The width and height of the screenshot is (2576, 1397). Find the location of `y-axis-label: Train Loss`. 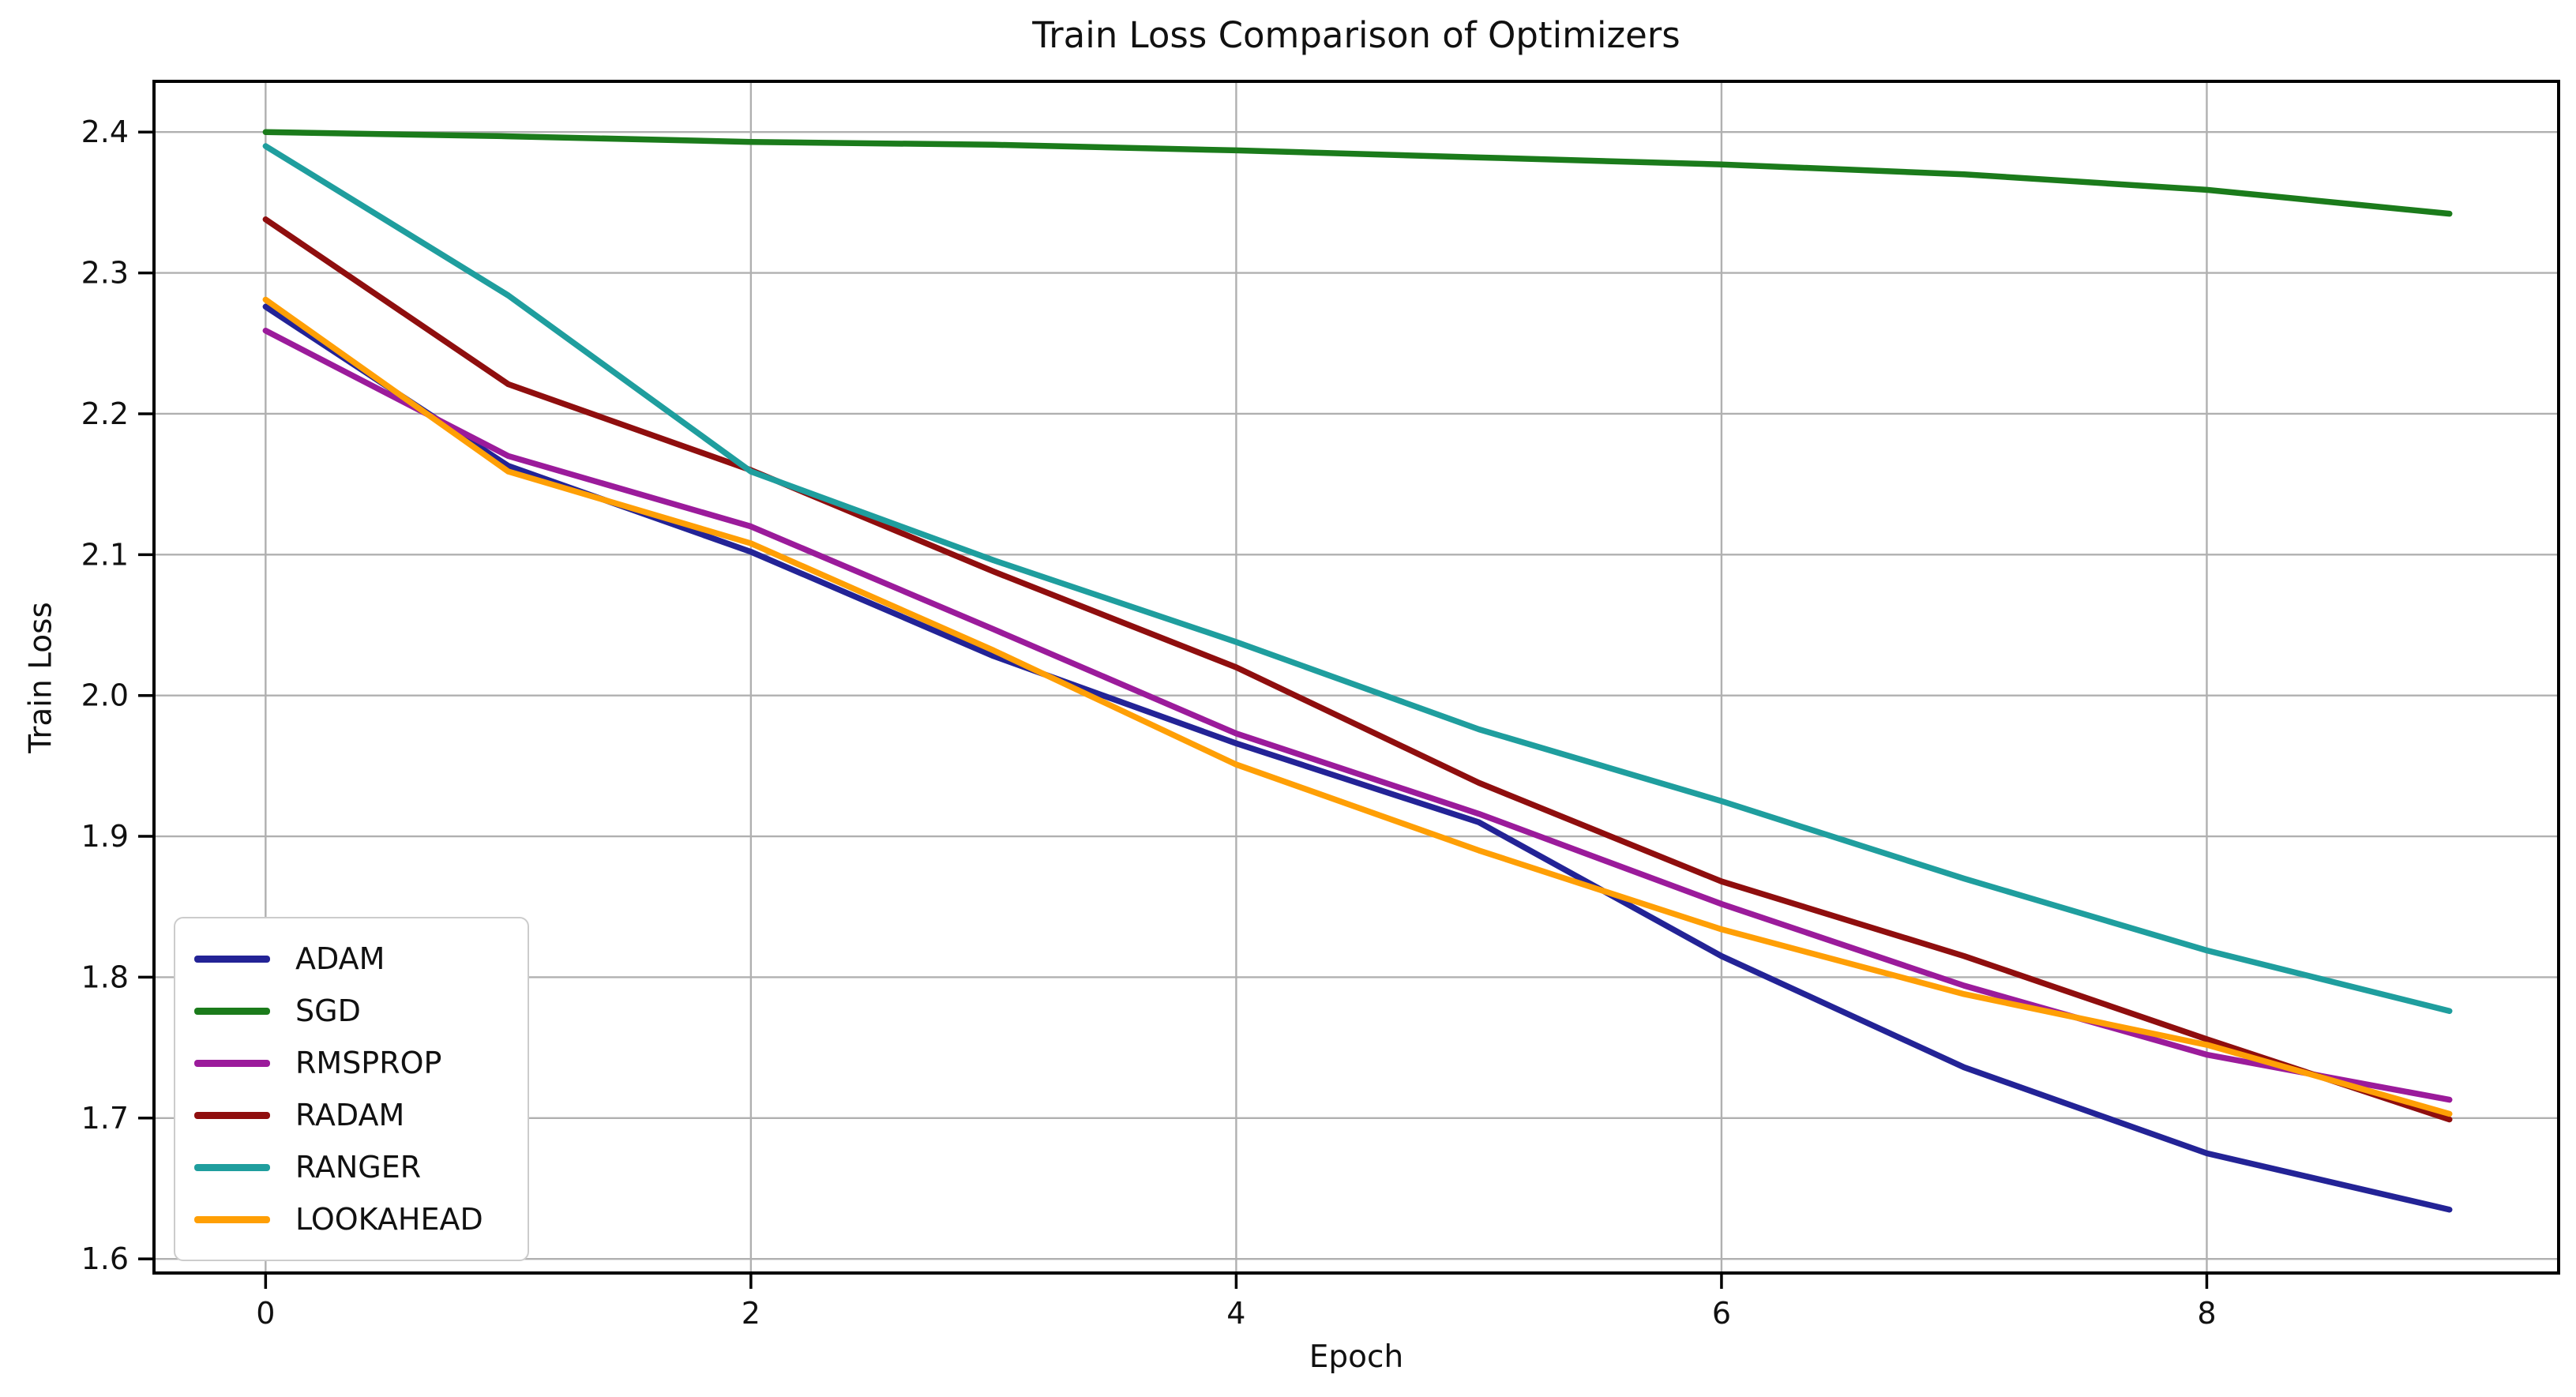

y-axis-label: Train Loss is located at coordinates (41, 677).